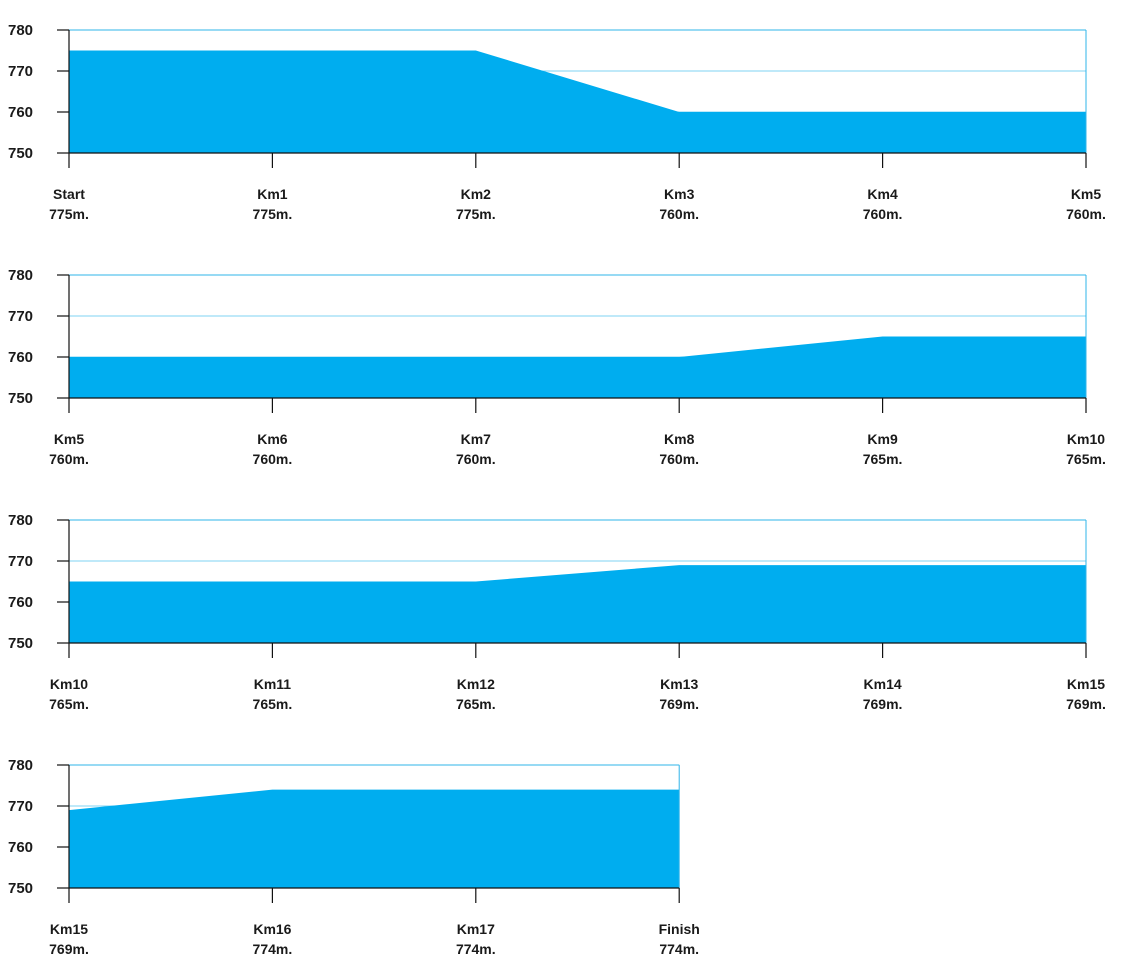 The width and height of the screenshot is (1125, 980). I want to click on x-tick-label: Km14, so click(883, 684).